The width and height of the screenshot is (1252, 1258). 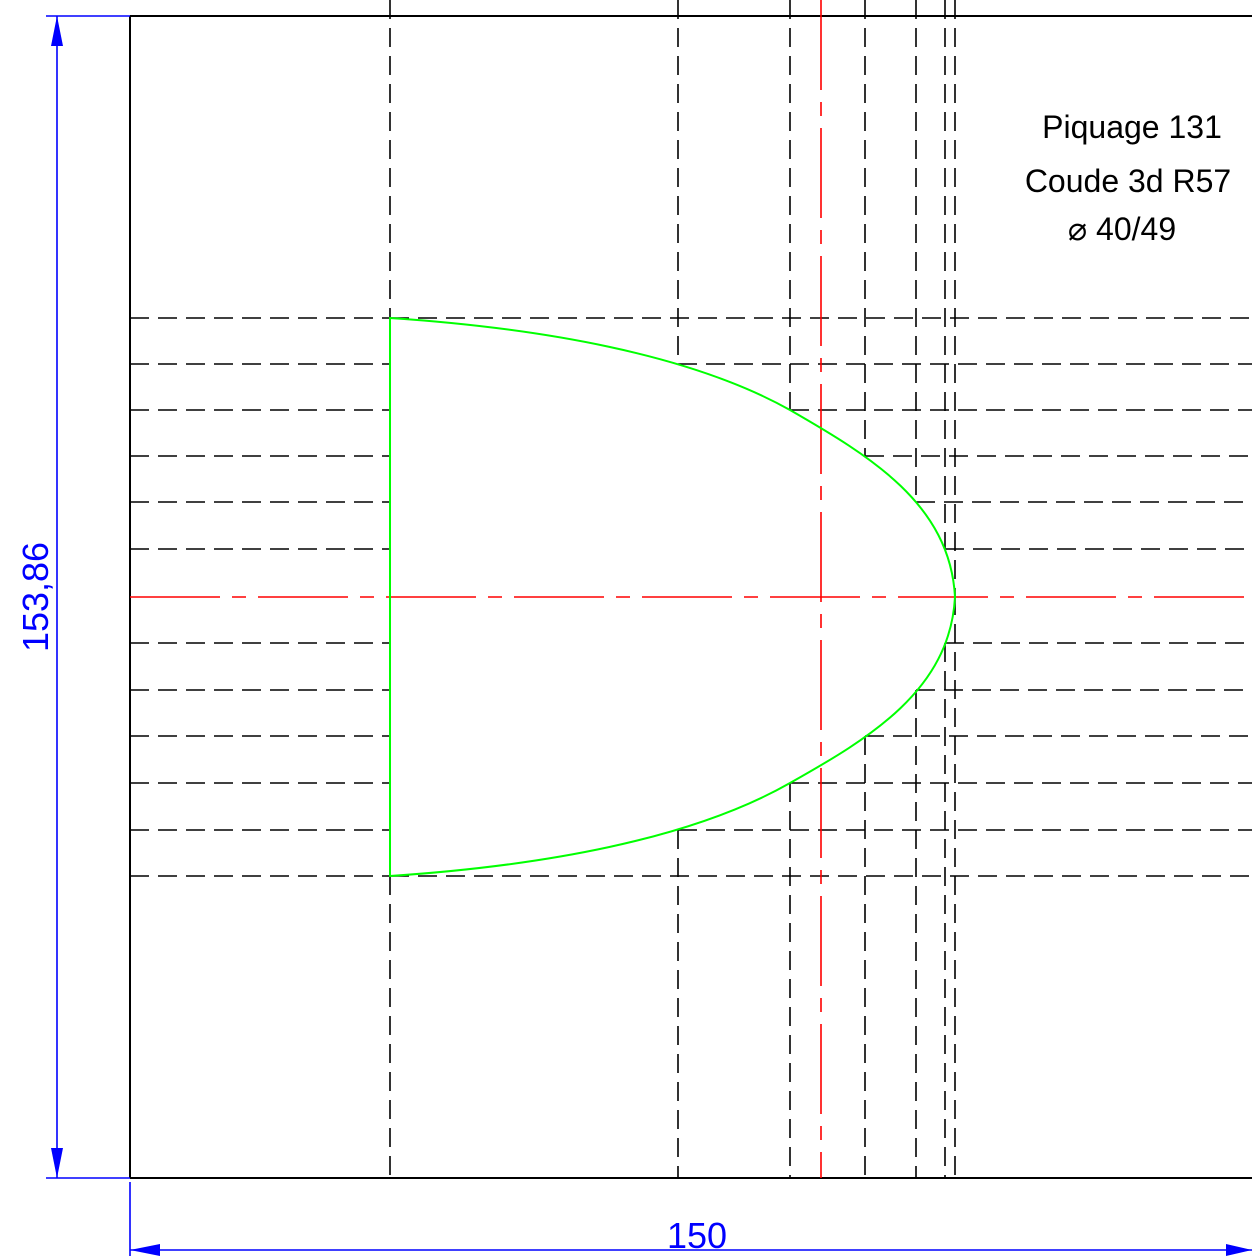 I want to click on horizontal-guide-lines-left, so click(x=260, y=597).